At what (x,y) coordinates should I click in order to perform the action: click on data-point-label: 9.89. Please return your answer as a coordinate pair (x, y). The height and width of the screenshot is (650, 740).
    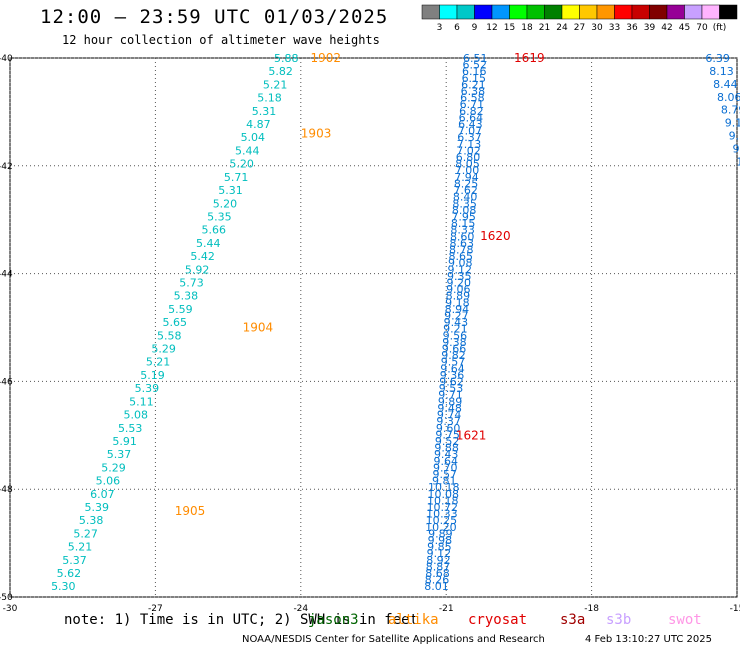
    Looking at the image, I should click on (450, 401).